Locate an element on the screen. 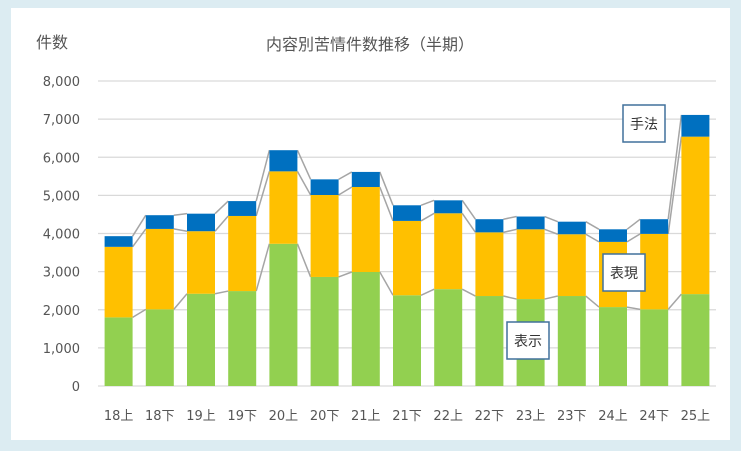 The width and height of the screenshot is (741, 451). series-label-text: 表示 is located at coordinates (528, 342).